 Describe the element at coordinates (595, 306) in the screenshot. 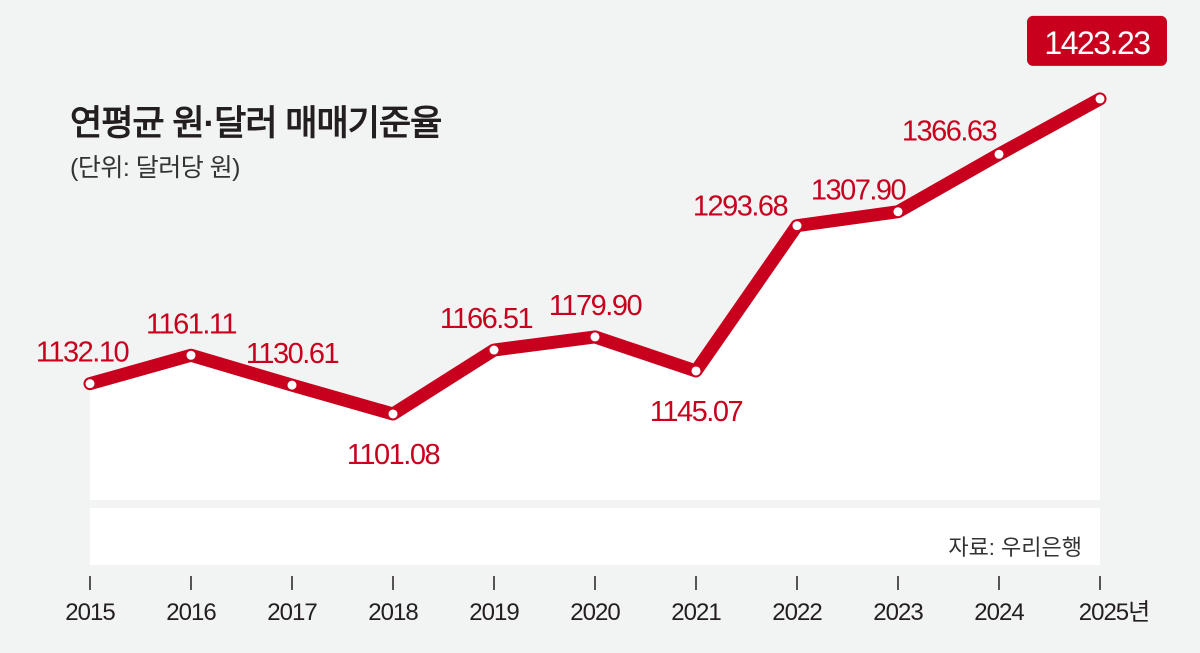

I see `data-label: 1179.90` at that location.